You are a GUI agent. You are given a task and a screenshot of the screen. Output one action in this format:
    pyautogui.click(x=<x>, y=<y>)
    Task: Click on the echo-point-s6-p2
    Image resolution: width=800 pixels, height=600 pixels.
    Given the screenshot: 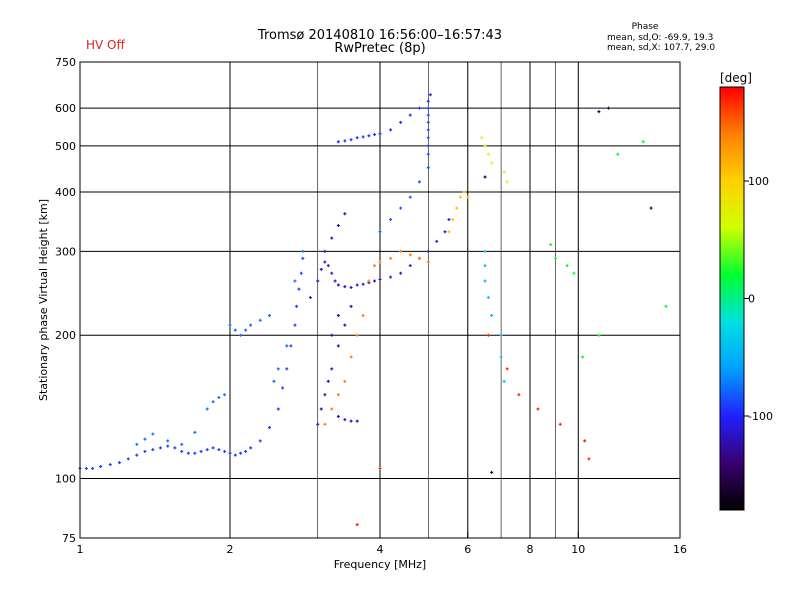 What is the action you would take?
    pyautogui.click(x=338, y=395)
    